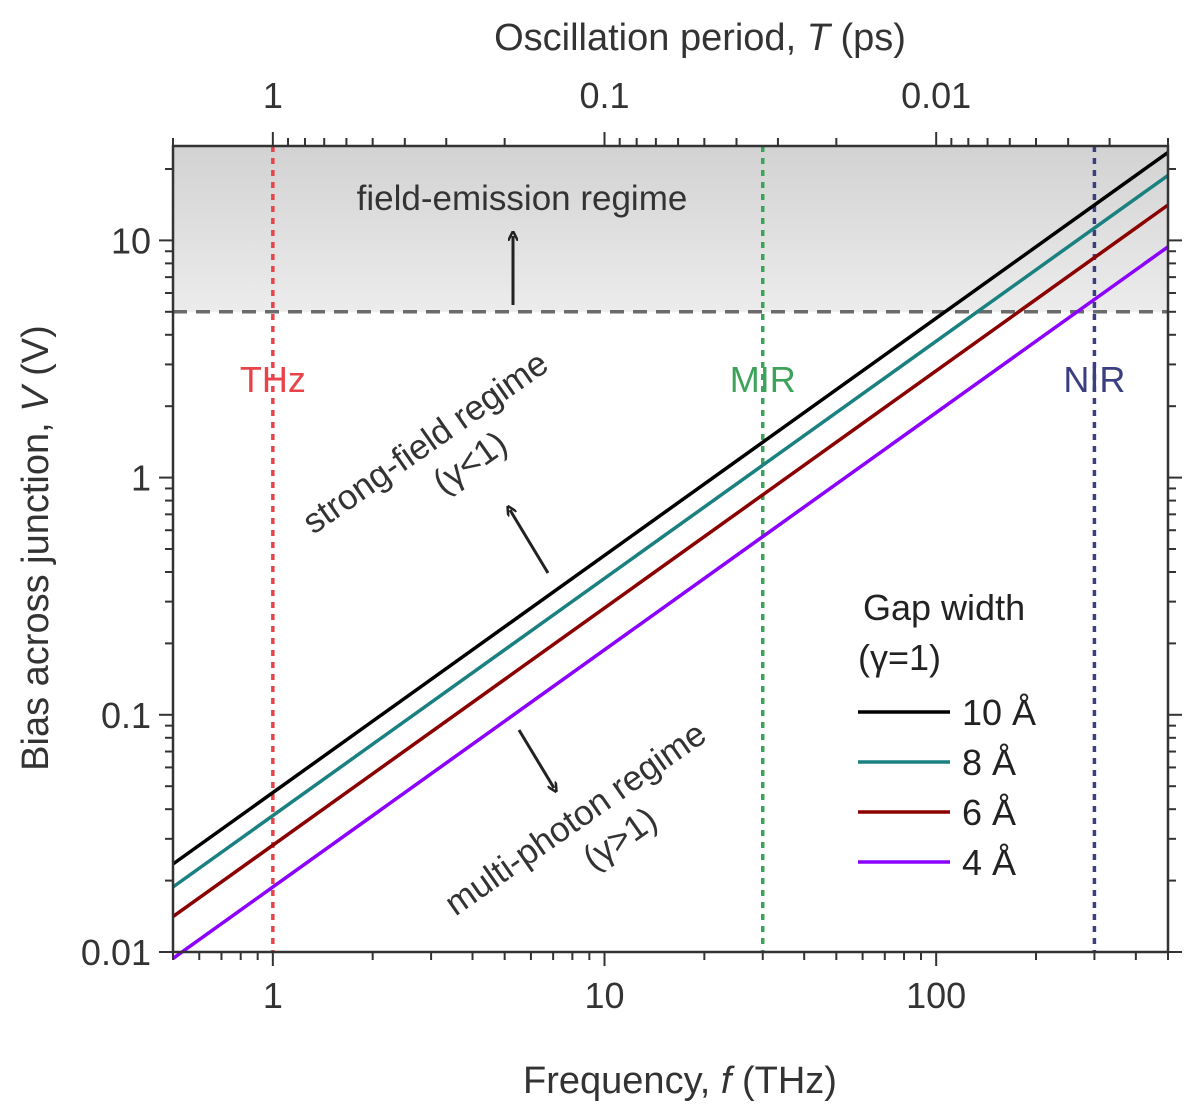 This screenshot has width=1199, height=1107. What do you see at coordinates (899, 657) in the screenshot?
I see `legend-subtitle: (γ=1)` at bounding box center [899, 657].